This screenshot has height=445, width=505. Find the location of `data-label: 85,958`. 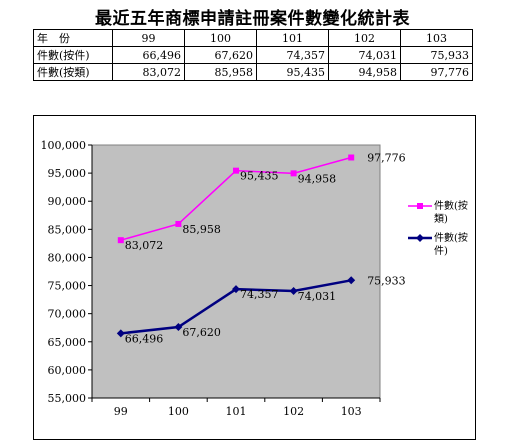

data-label: 85,958 is located at coordinates (201, 229).